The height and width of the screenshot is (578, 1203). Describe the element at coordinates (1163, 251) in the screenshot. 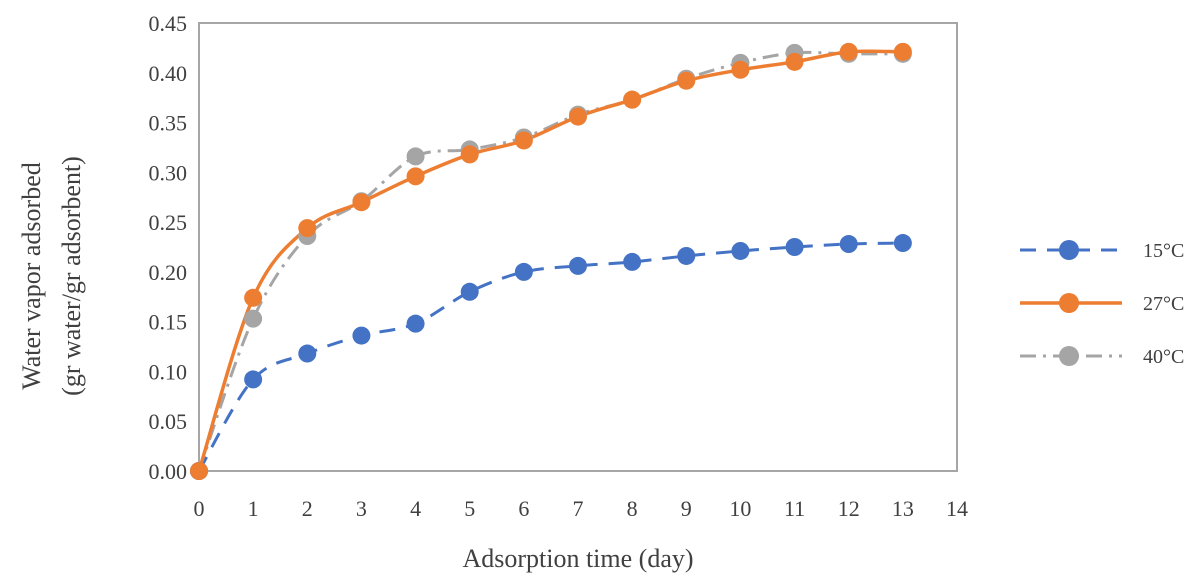

I see `legend-label: 15°C` at that location.